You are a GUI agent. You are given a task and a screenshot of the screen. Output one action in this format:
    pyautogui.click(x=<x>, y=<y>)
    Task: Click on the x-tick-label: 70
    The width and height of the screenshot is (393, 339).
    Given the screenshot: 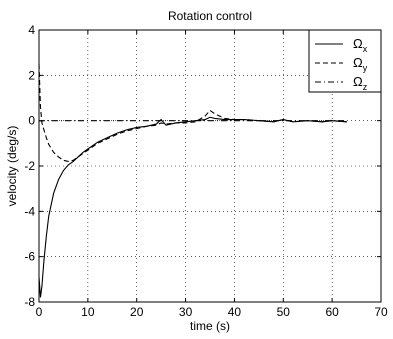 What is the action you would take?
    pyautogui.click(x=381, y=312)
    